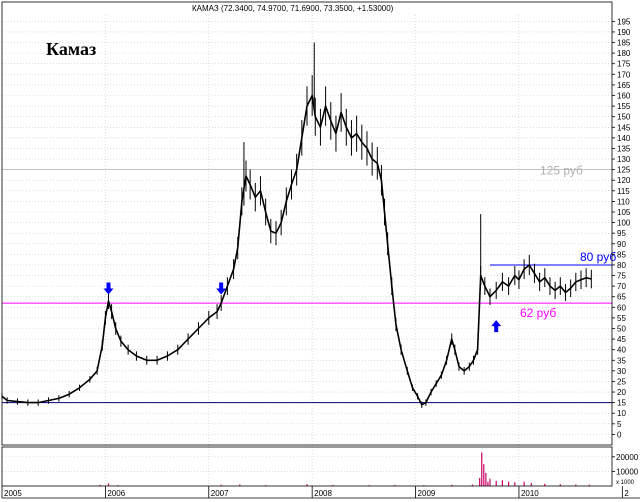 The image size is (643, 502). I want to click on y-tick-label-29: 145, so click(624, 127).